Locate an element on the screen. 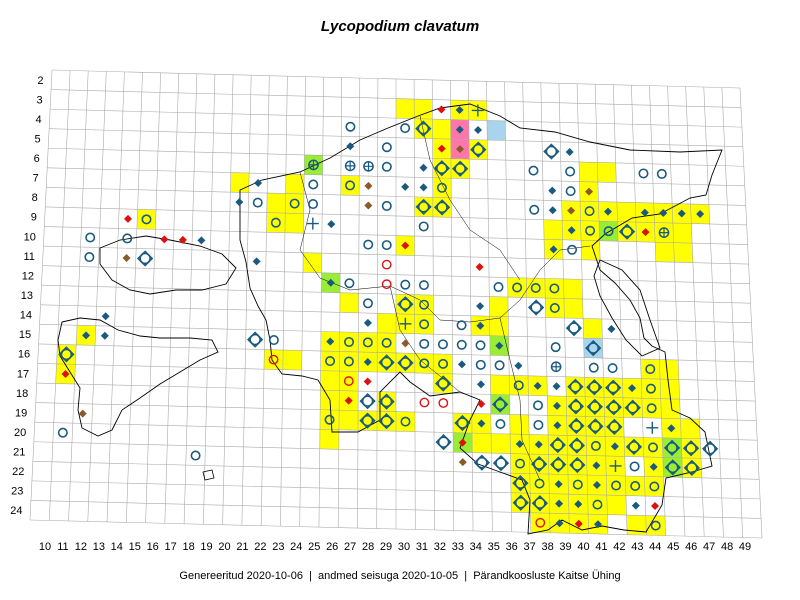  row-label: 6 is located at coordinates (37, 159).